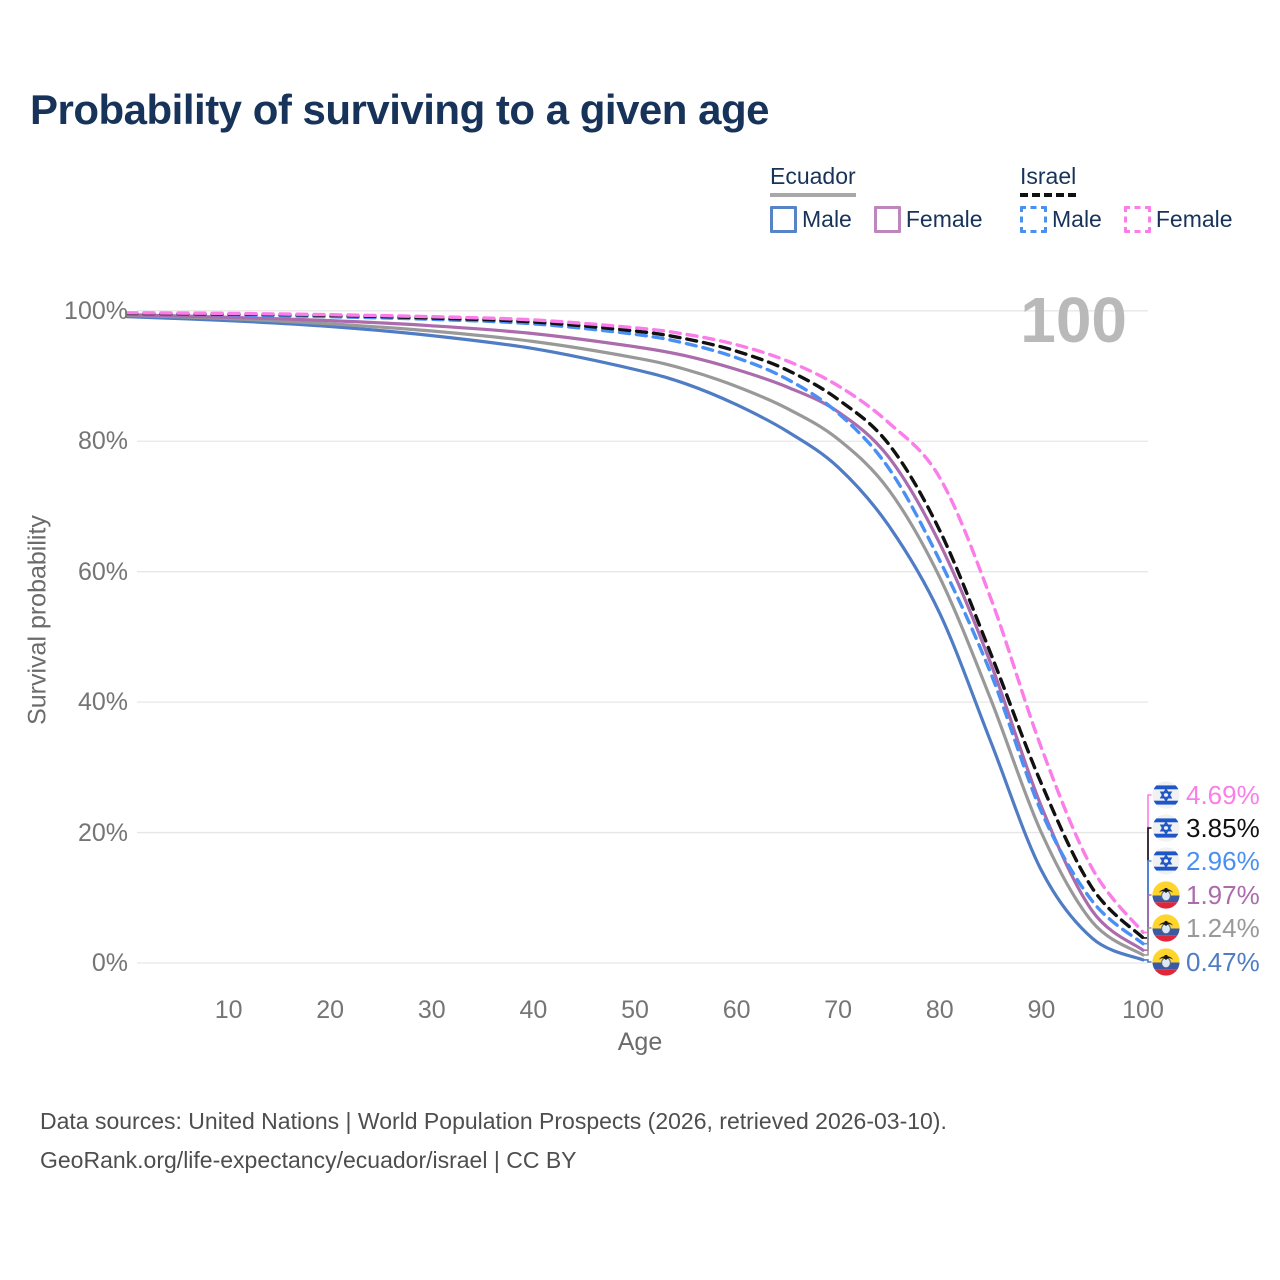 Image resolution: width=1280 pixels, height=1280 pixels. What do you see at coordinates (102, 702) in the screenshot?
I see `y-tick-label: 40%` at bounding box center [102, 702].